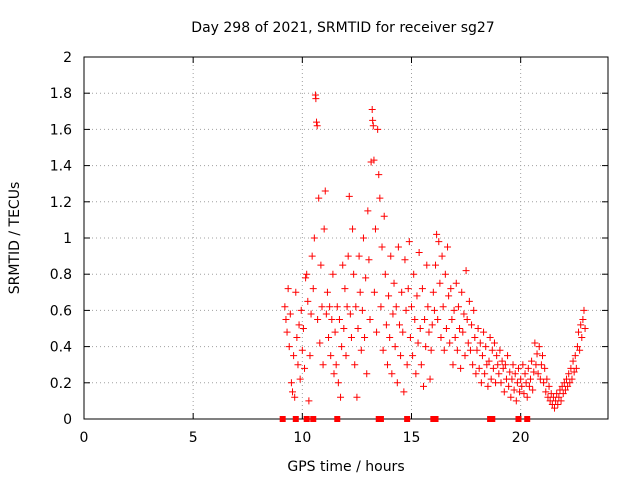 Image resolution: width=640 pixels, height=480 pixels. I want to click on y-tick-label: 1.6, so click(61, 130).